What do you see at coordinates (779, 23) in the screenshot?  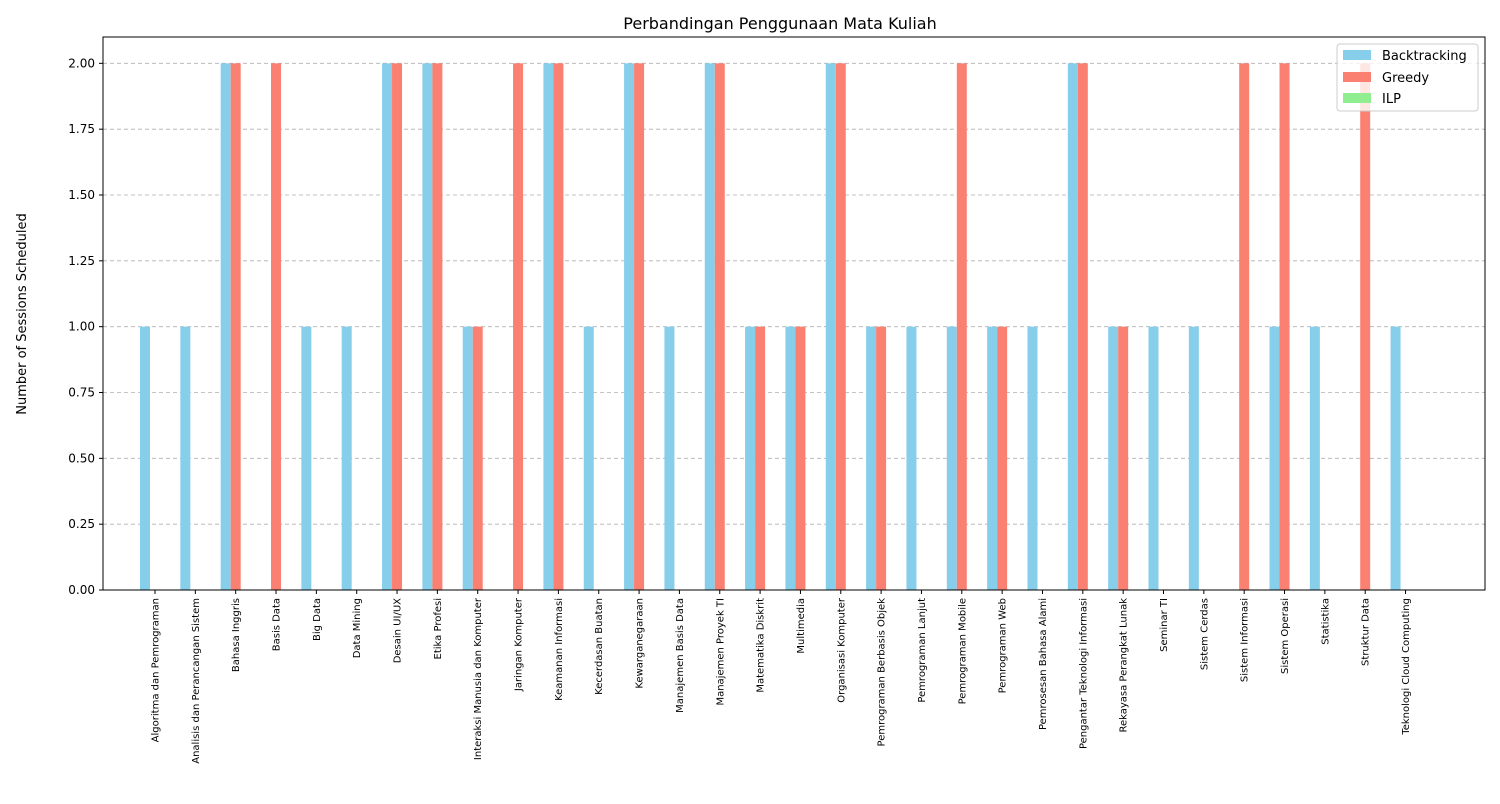 I see `chart-title: Perbandingan Penggunaan Mata Kuliah` at bounding box center [779, 23].